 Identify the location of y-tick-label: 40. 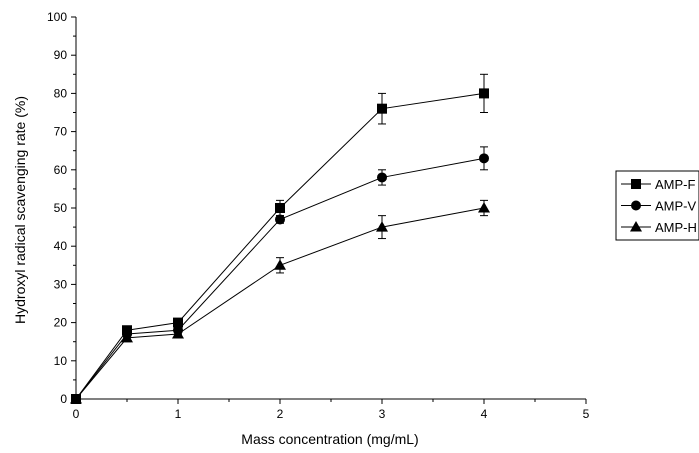
(61, 246).